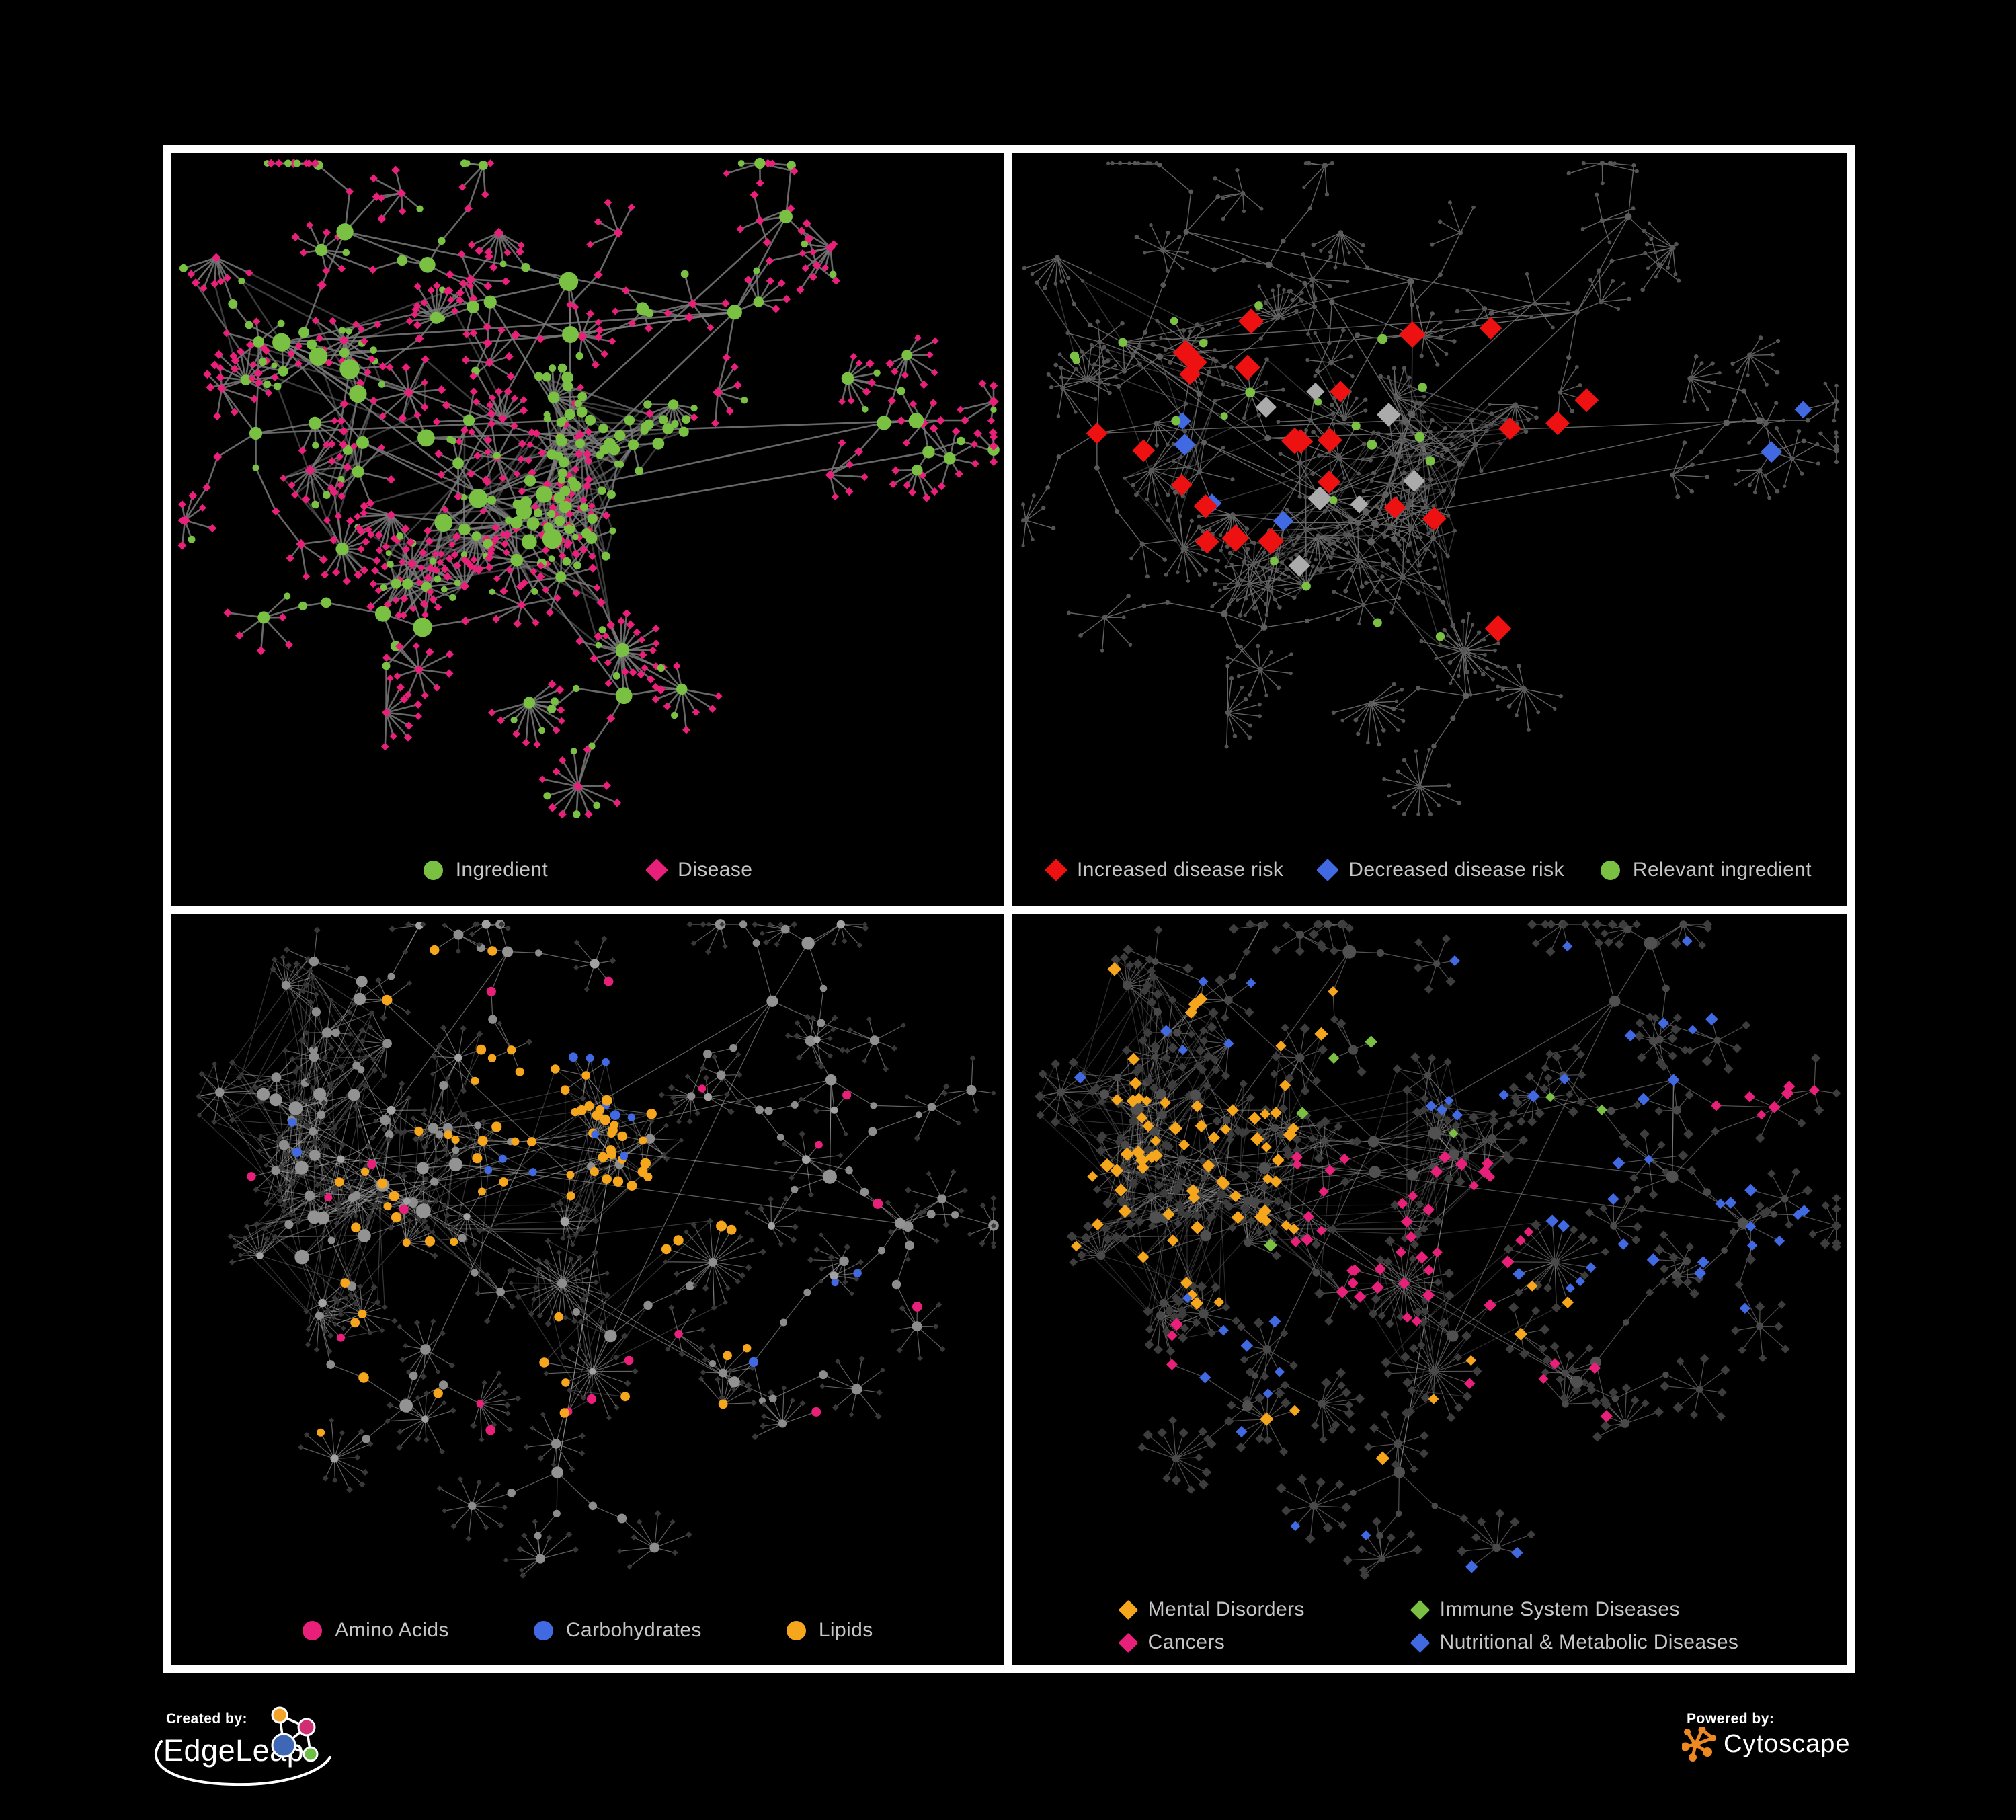  Describe the element at coordinates (845, 1630) in the screenshot. I see `legend-label-lipids: Lipids` at that location.